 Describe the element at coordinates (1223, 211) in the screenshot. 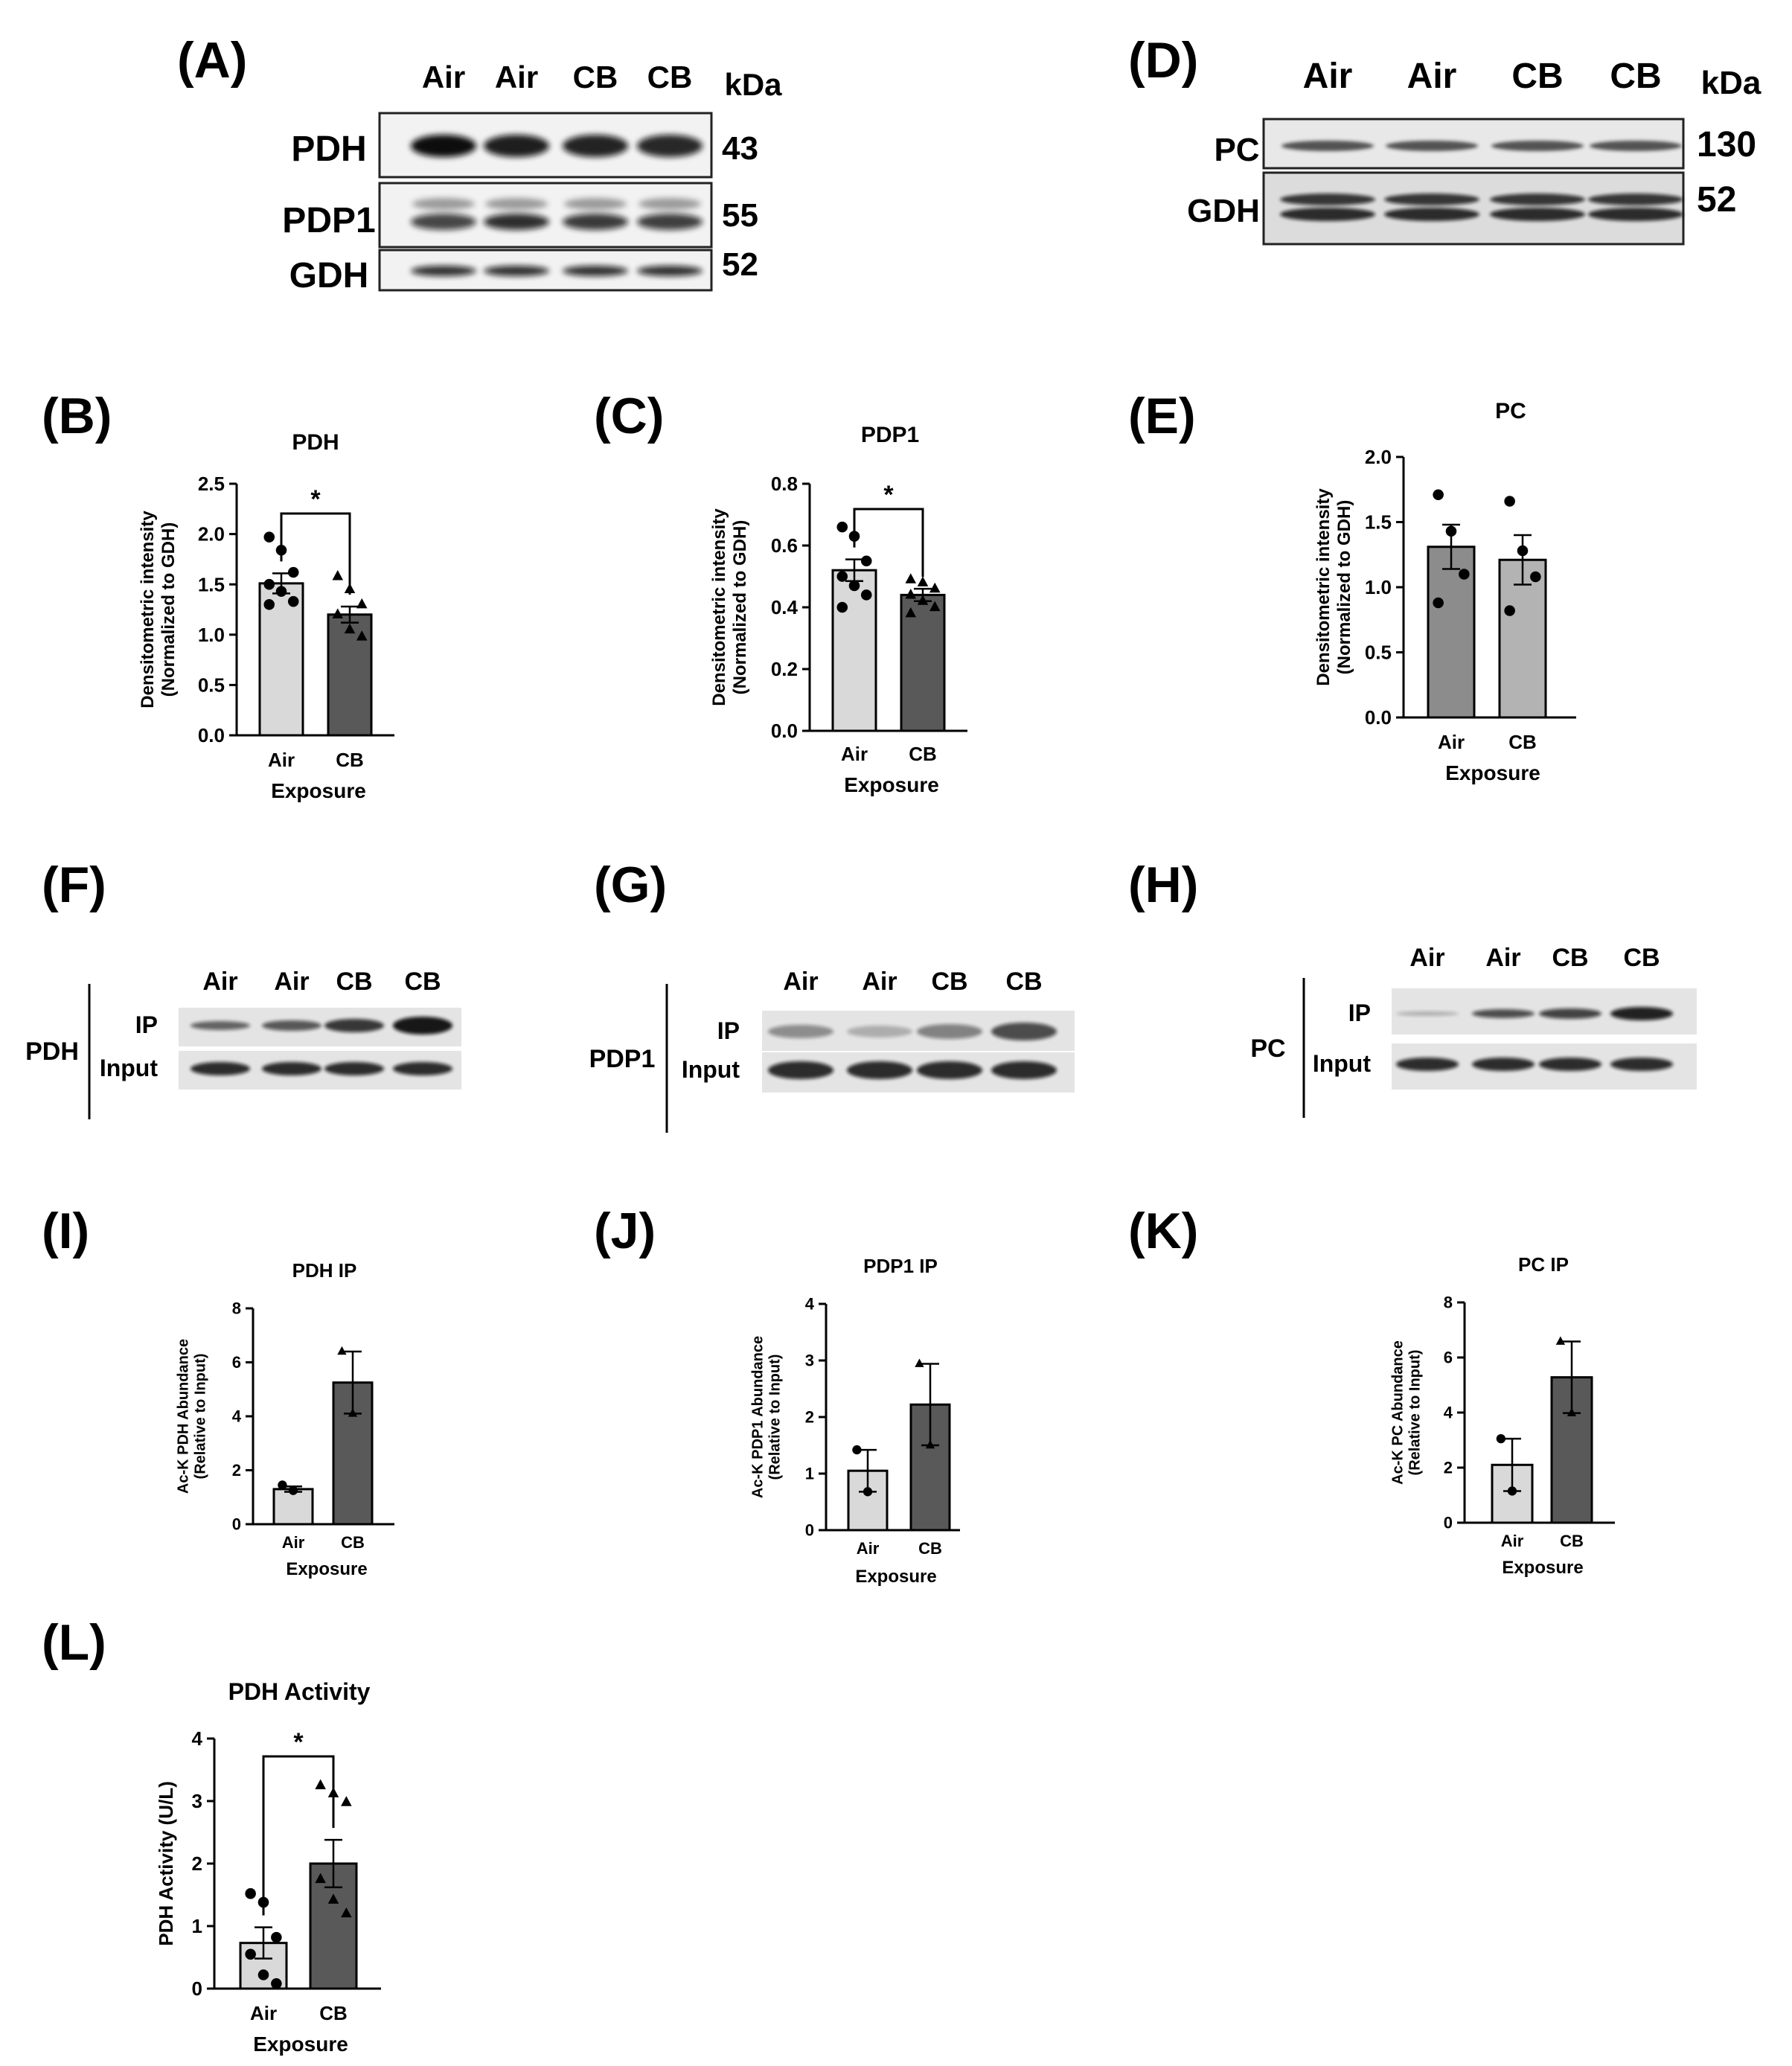

I see `row-label-d: GDH` at that location.